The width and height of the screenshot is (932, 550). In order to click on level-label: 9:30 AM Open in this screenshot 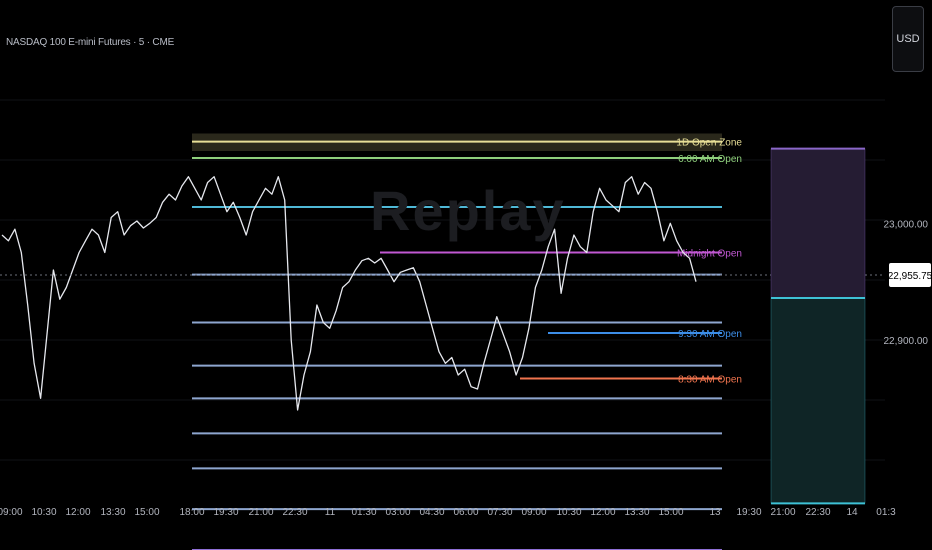, I will do `click(710, 334)`.